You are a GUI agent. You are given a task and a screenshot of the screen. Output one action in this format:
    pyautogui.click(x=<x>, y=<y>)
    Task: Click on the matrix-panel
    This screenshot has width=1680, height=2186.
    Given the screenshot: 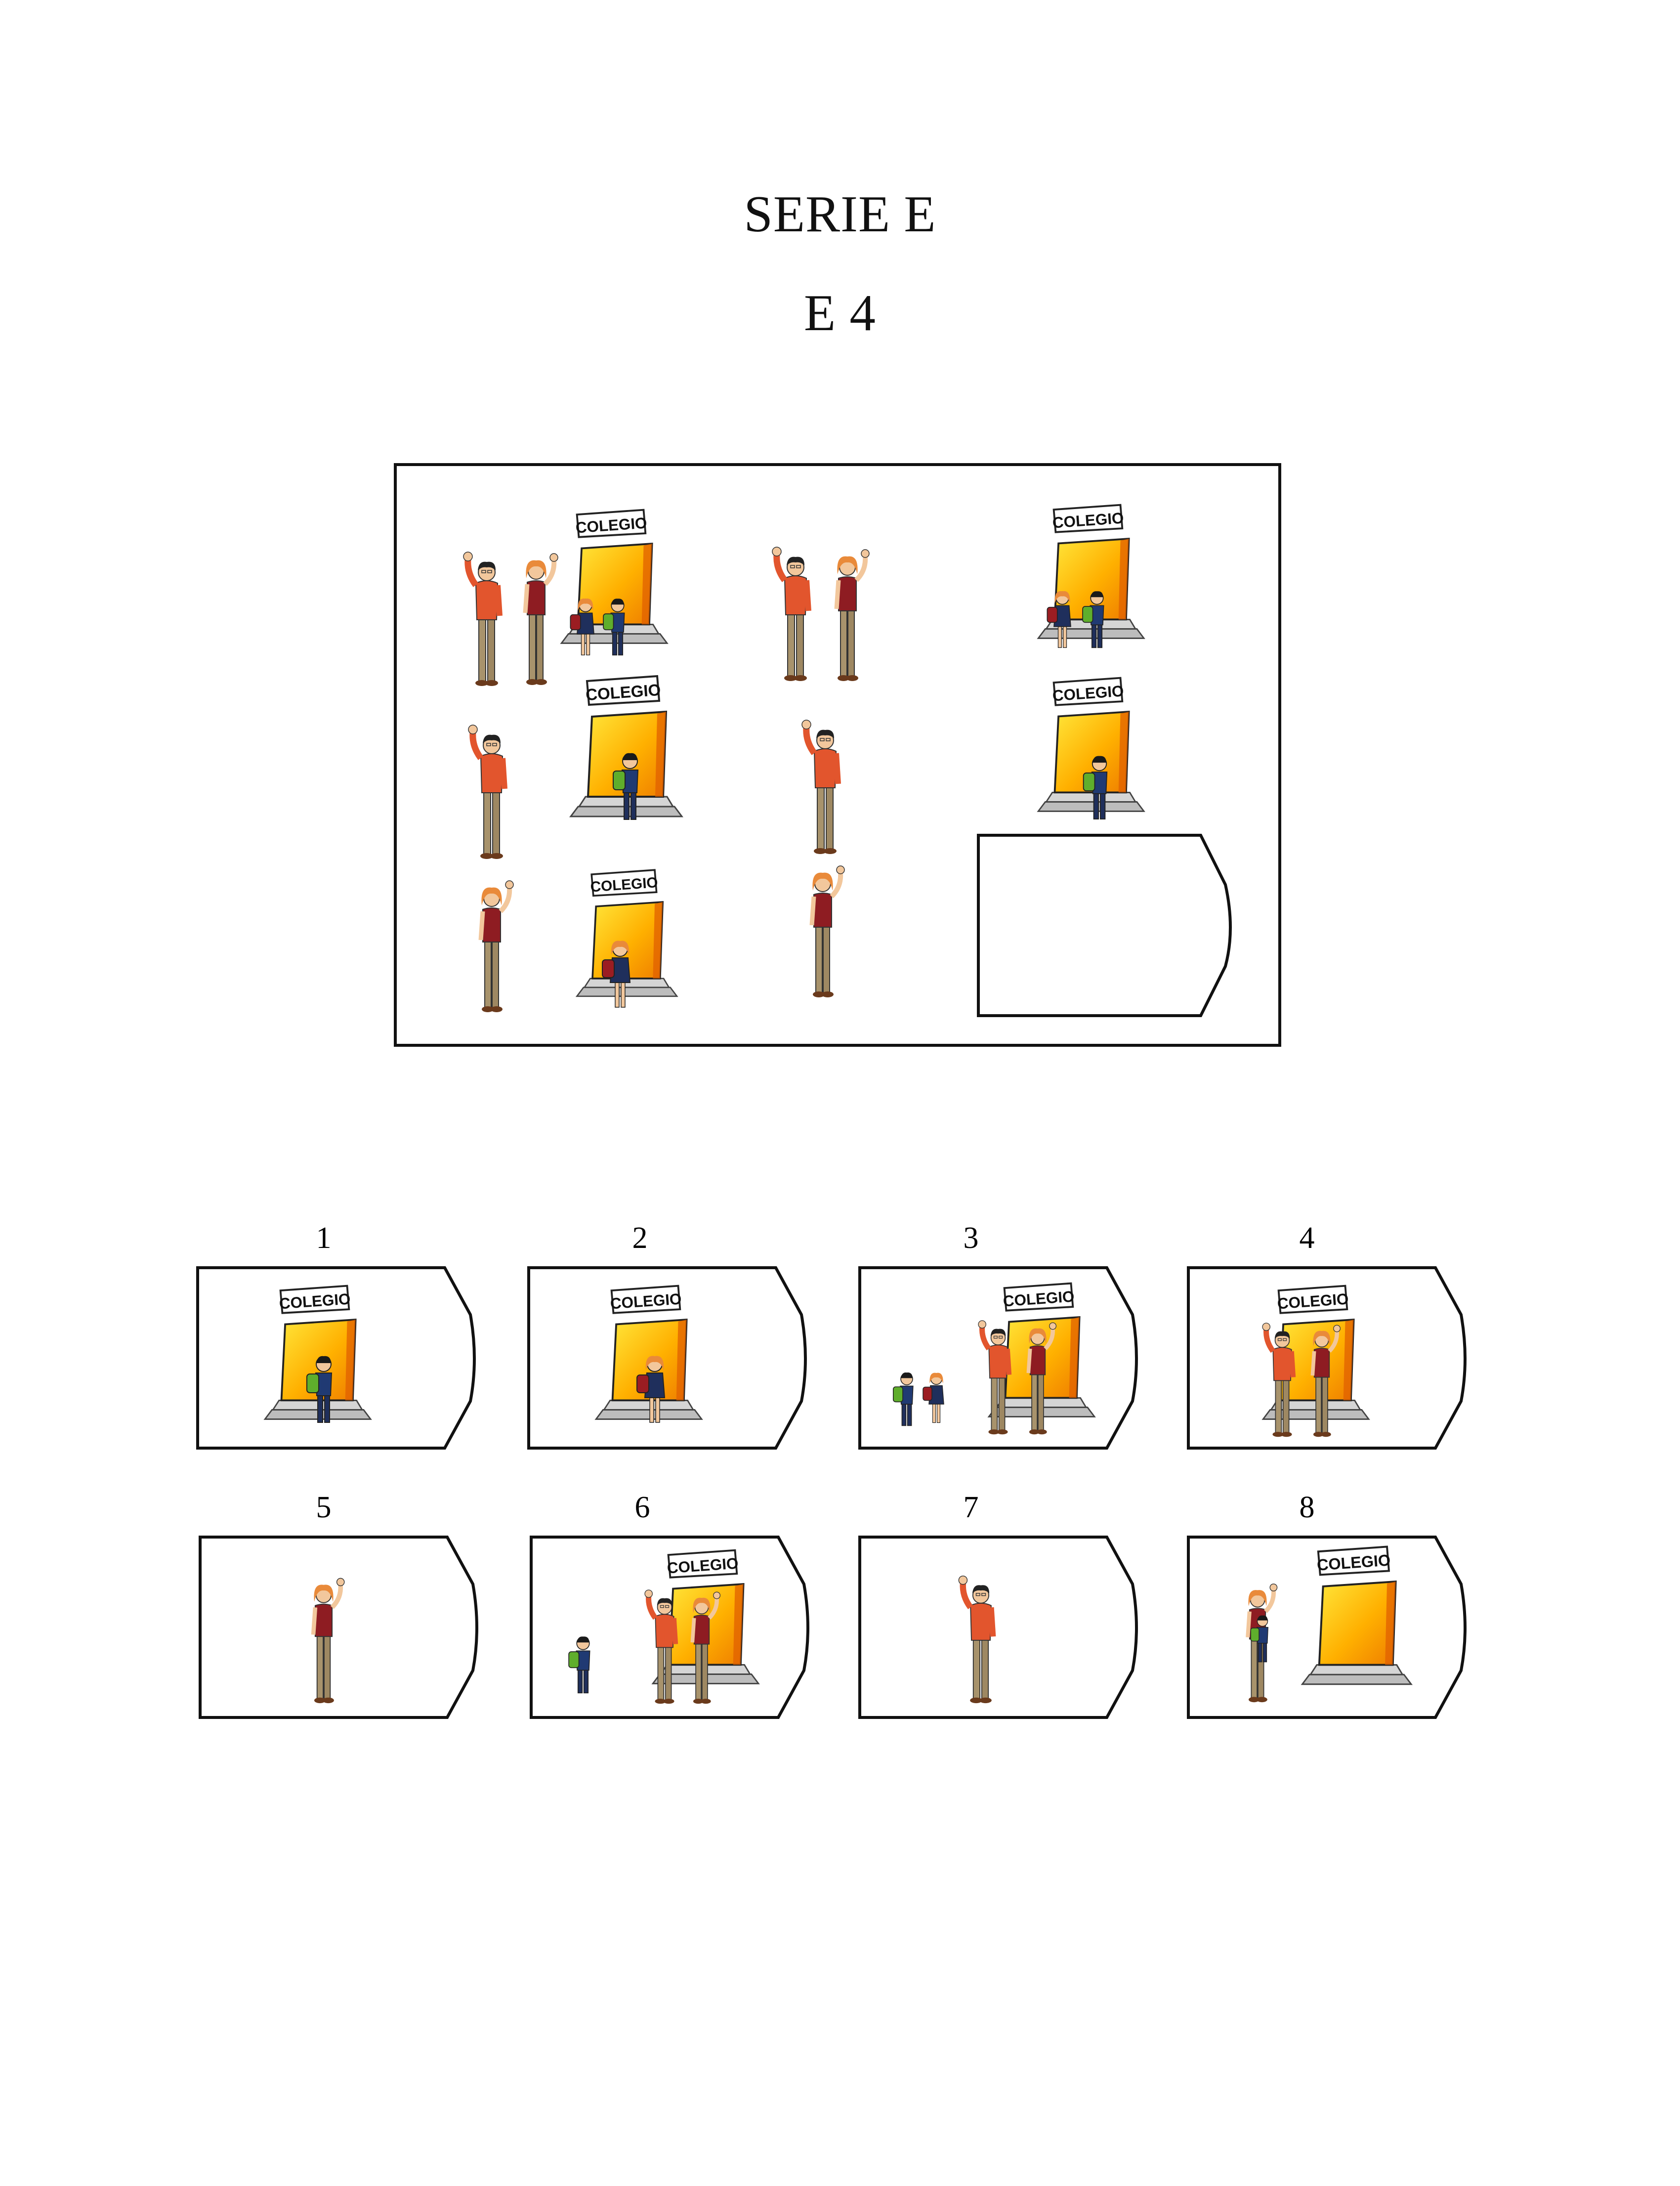 What is the action you would take?
    pyautogui.click(x=837, y=755)
    